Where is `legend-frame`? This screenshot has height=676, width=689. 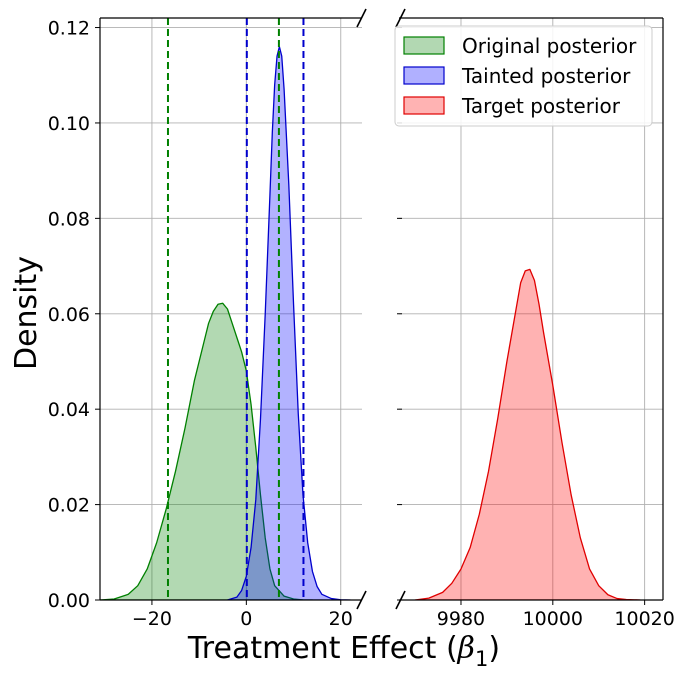
legend-frame is located at coordinates (523, 76).